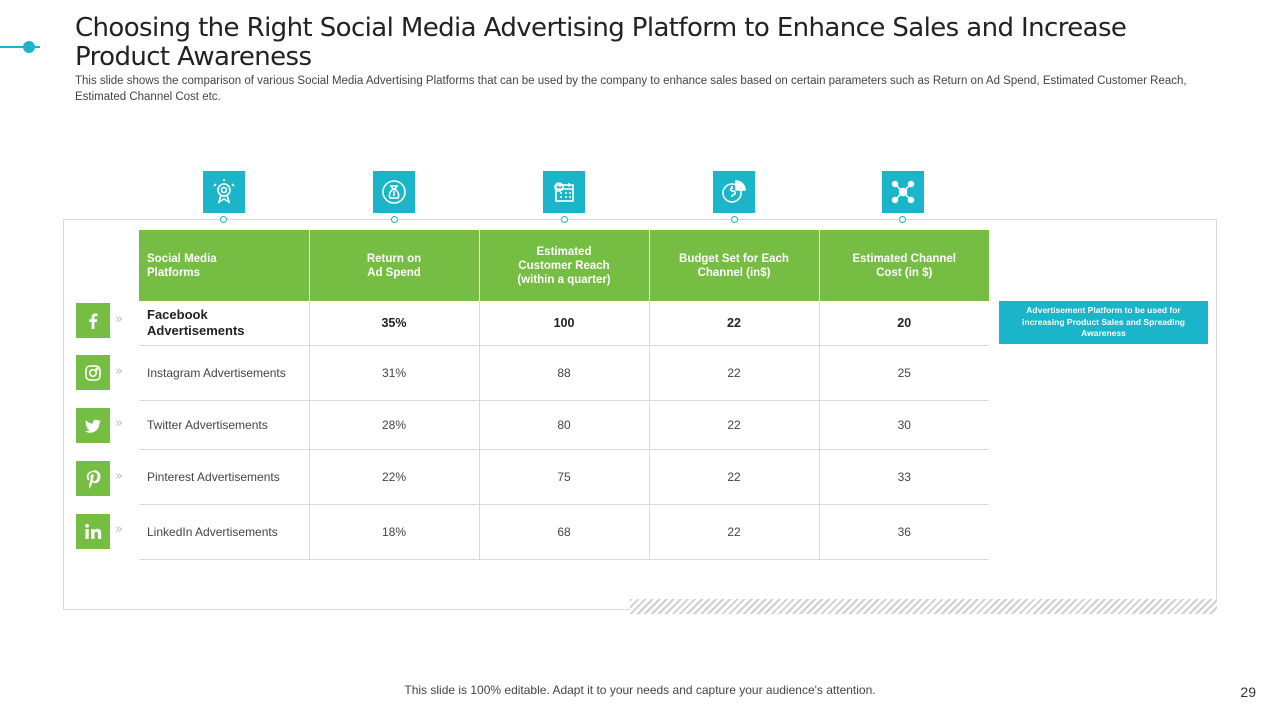 The image size is (1280, 720). Describe the element at coordinates (224, 532) in the screenshot. I see `platform-name: LinkedIn Advertisements` at that location.